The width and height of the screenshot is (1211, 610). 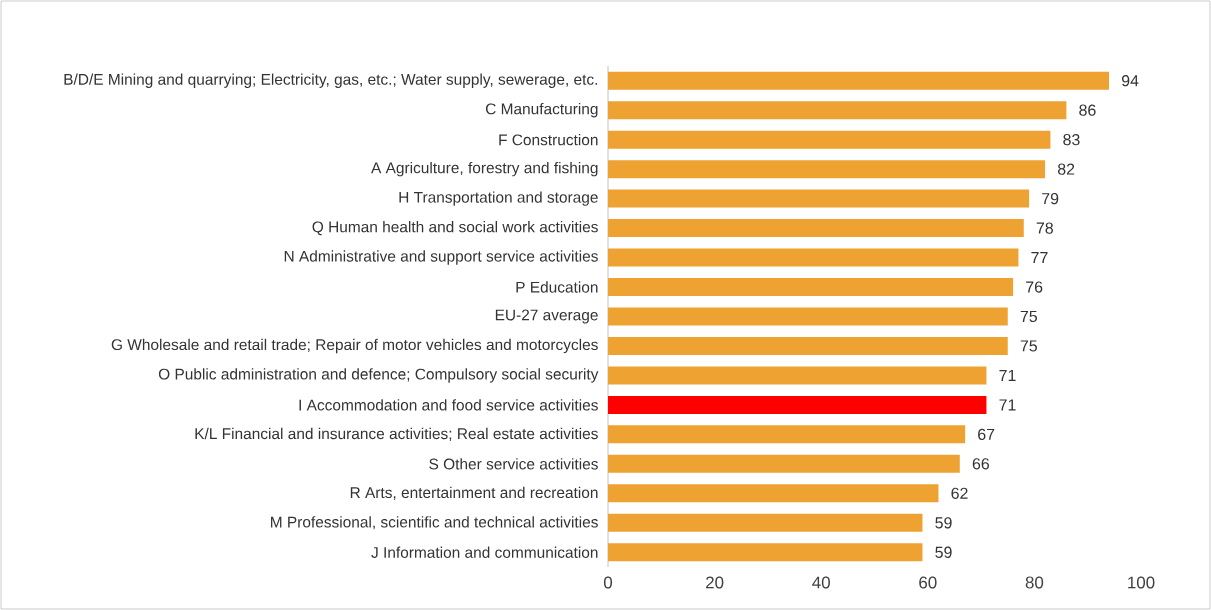 I want to click on y-tick-label: F Construction, so click(x=548, y=140).